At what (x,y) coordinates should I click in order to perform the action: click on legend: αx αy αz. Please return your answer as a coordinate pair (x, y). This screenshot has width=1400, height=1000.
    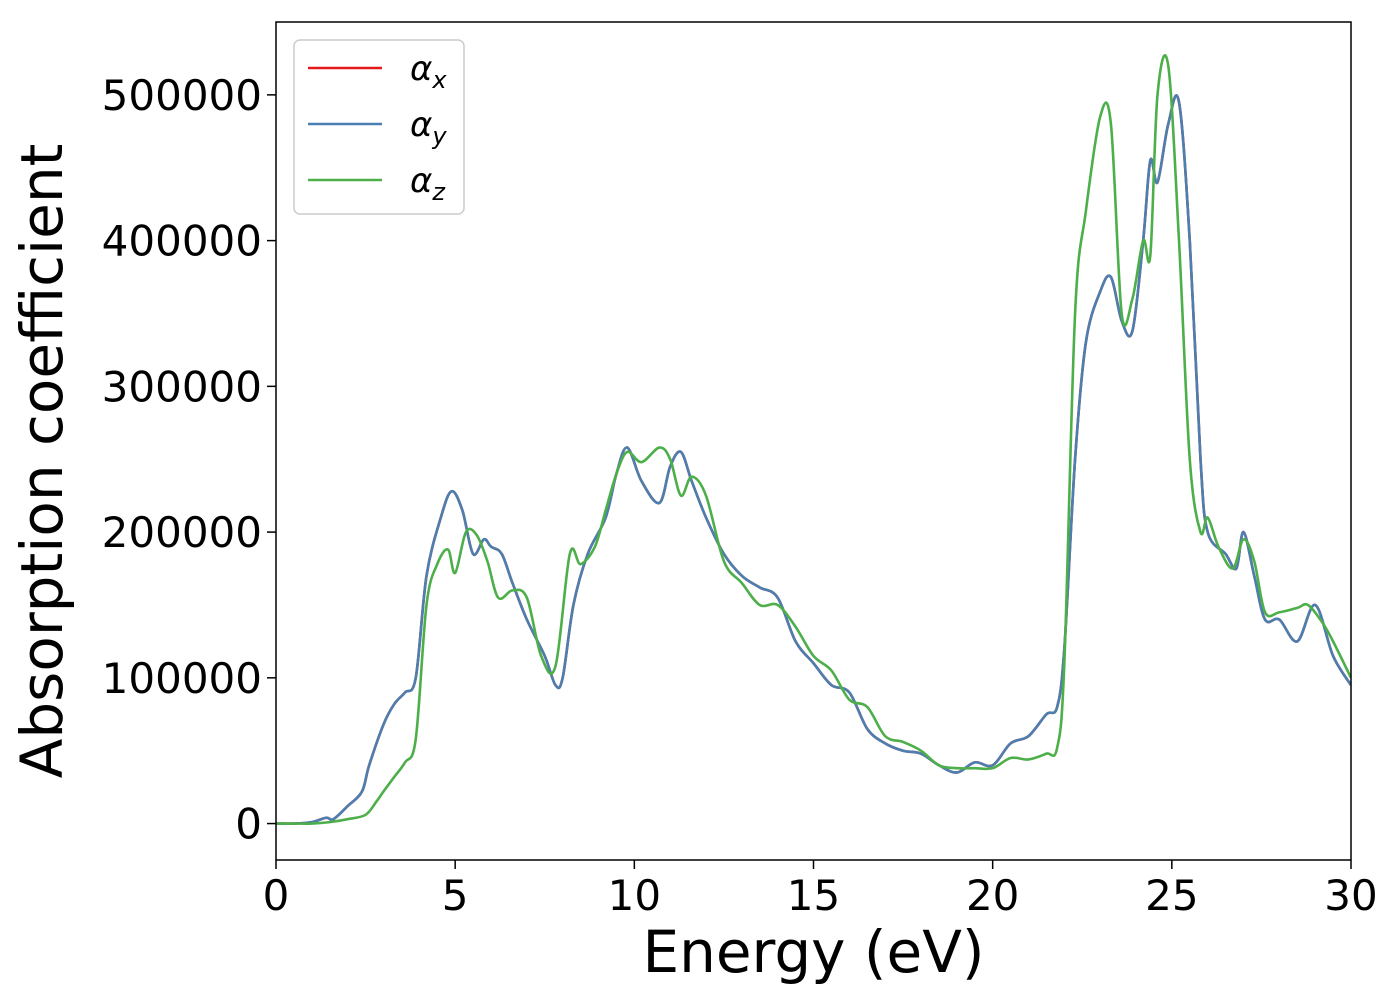
    Looking at the image, I should click on (379, 127).